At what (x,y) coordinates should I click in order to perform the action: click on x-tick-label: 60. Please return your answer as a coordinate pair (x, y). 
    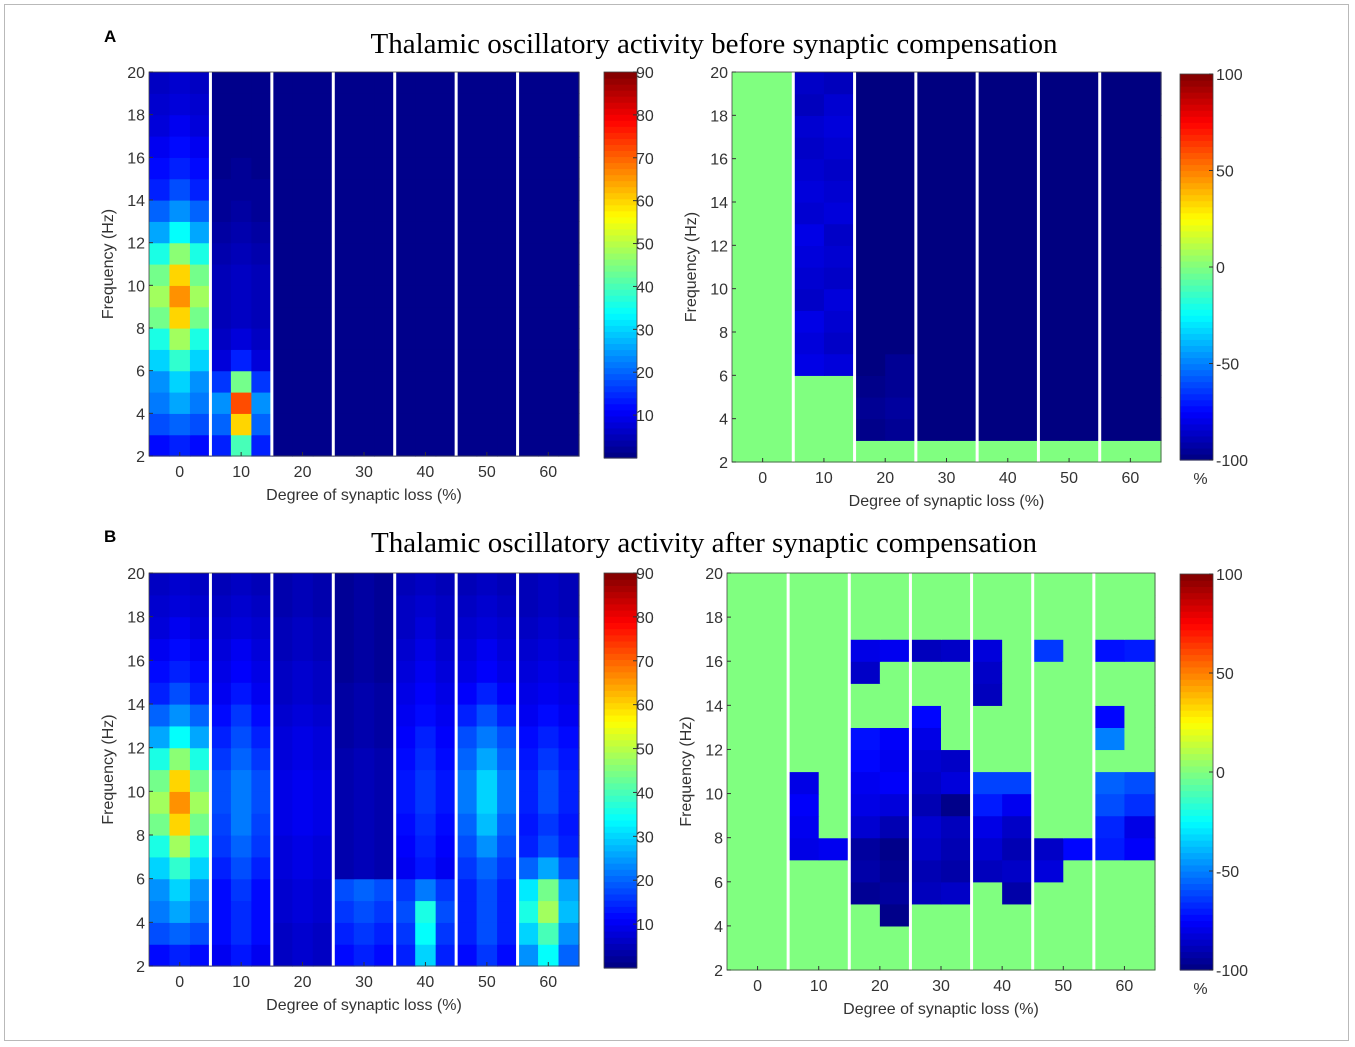
    Looking at the image, I should click on (1125, 986).